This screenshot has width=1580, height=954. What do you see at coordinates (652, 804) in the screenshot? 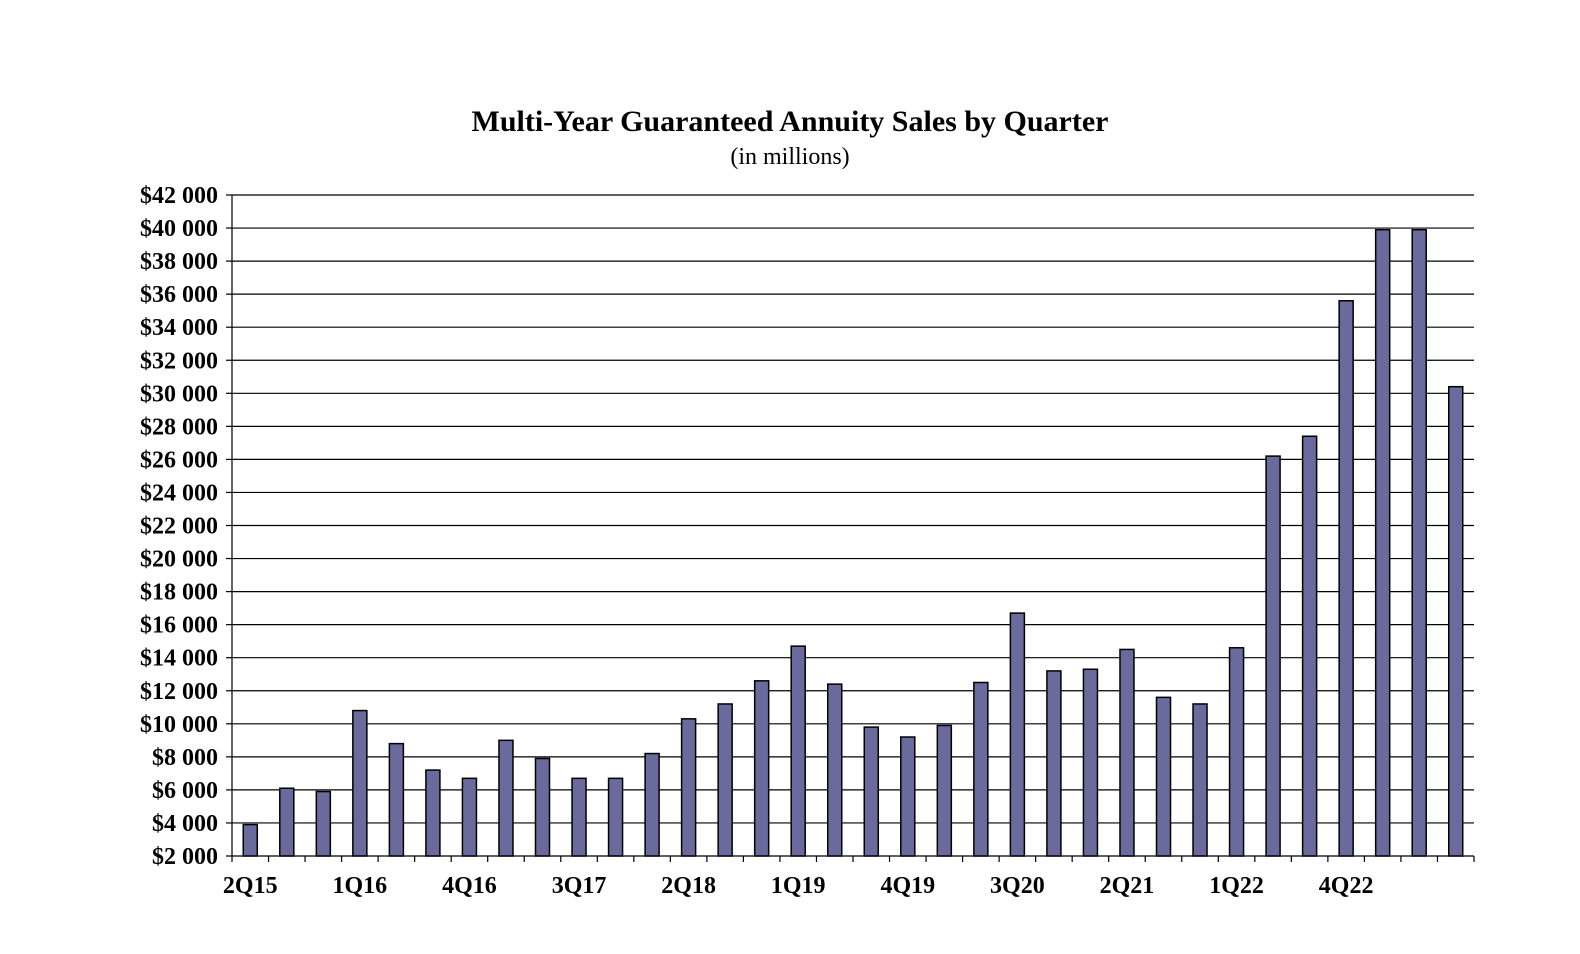
I see `bar-1Q18` at bounding box center [652, 804].